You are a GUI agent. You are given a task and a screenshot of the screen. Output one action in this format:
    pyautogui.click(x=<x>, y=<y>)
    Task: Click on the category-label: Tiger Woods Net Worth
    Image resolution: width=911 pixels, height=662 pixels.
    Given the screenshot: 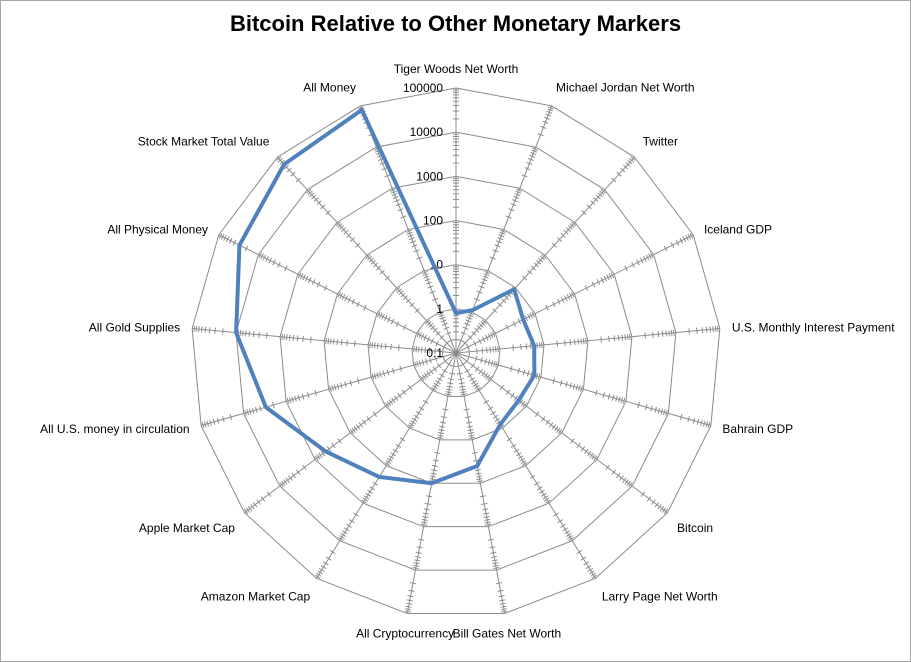 What is the action you would take?
    pyautogui.click(x=456, y=69)
    